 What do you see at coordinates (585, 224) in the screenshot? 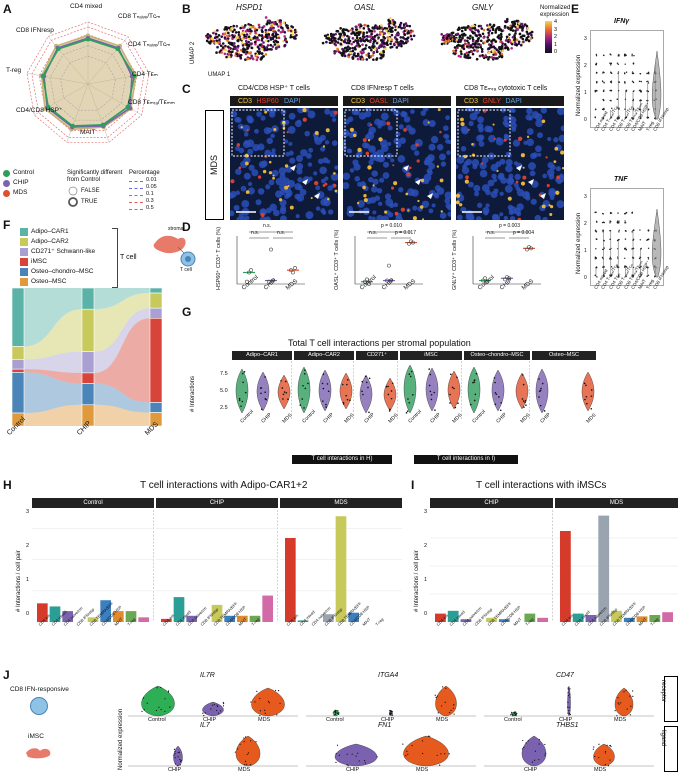
I see `violin-e-ytick: 2` at bounding box center [585, 224].